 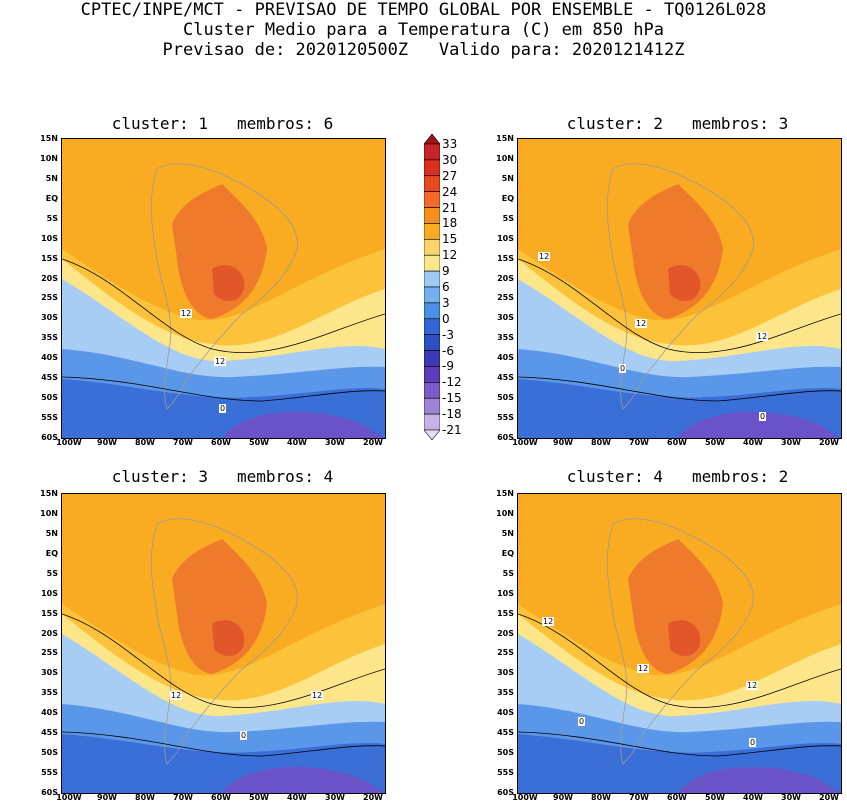 I want to click on lon-tick-label: 60W, so click(x=221, y=442).